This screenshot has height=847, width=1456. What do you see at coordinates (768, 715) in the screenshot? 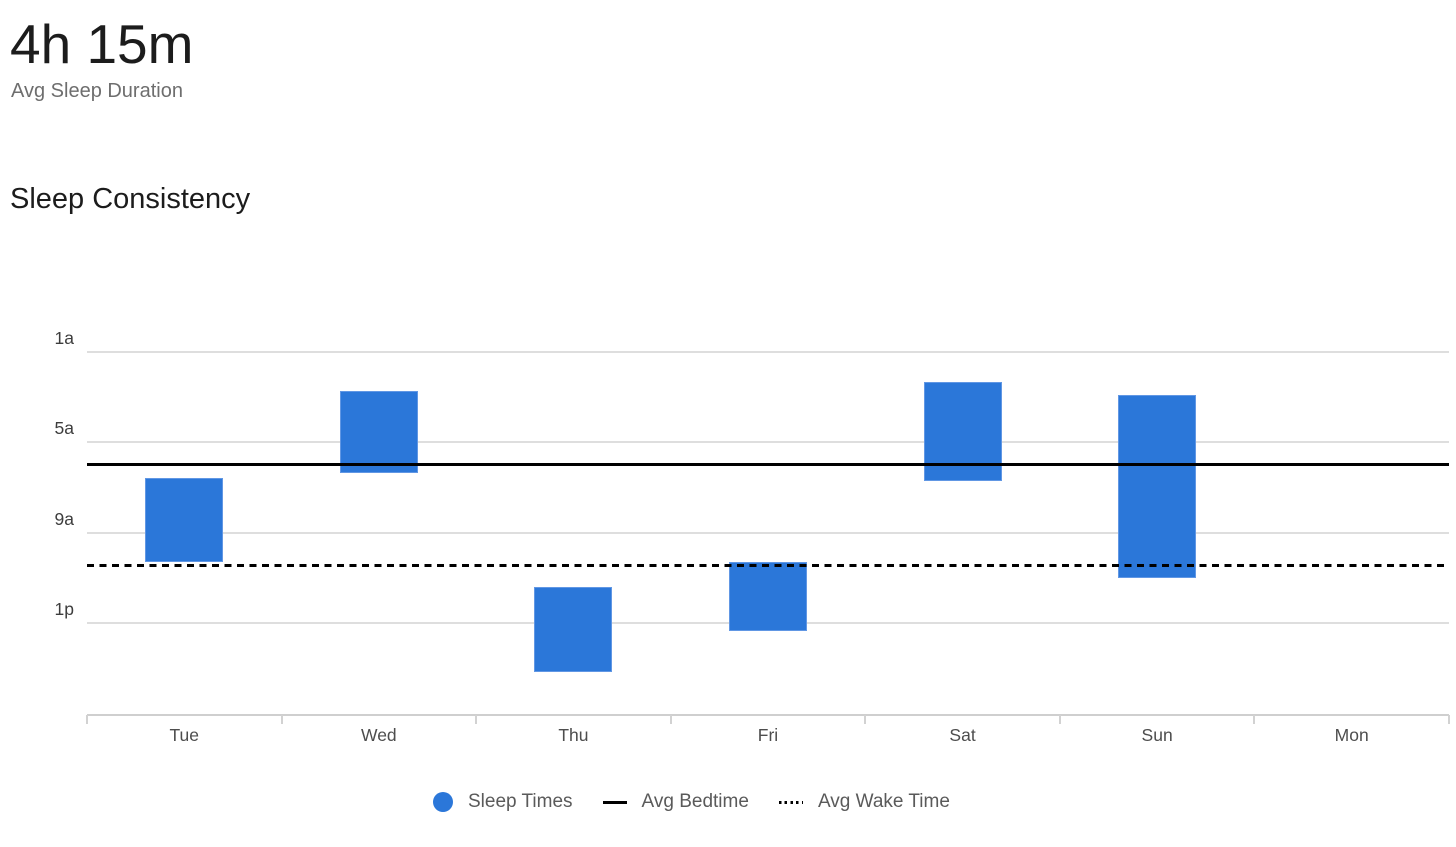
I see `x-axis-line` at bounding box center [768, 715].